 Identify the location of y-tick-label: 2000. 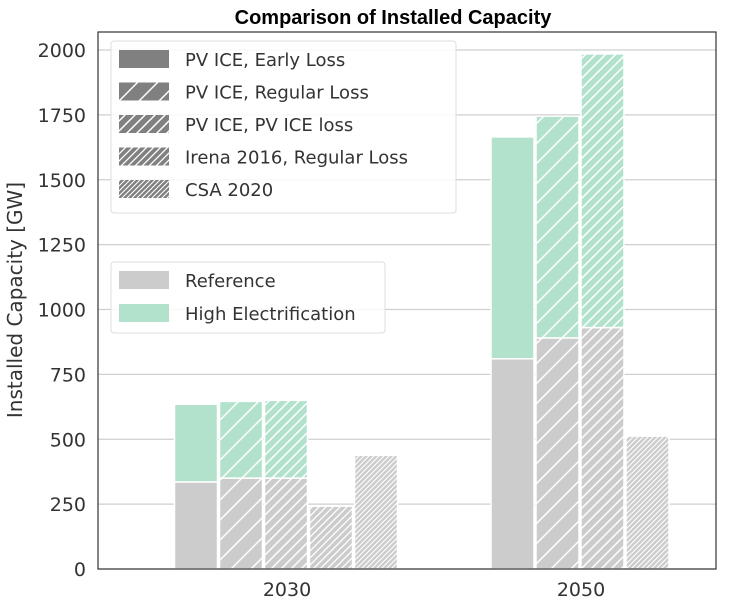
(62, 51).